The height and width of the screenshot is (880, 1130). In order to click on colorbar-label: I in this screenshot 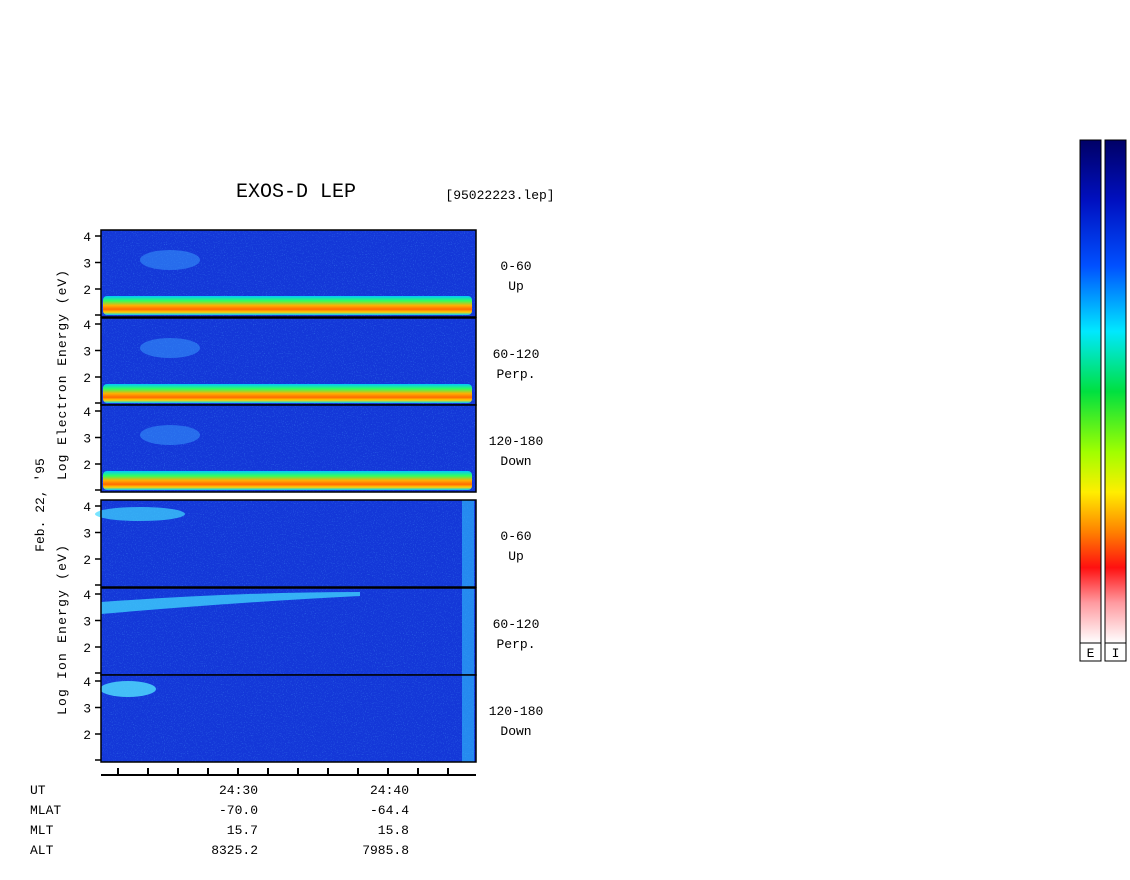, I will do `click(1116, 653)`.